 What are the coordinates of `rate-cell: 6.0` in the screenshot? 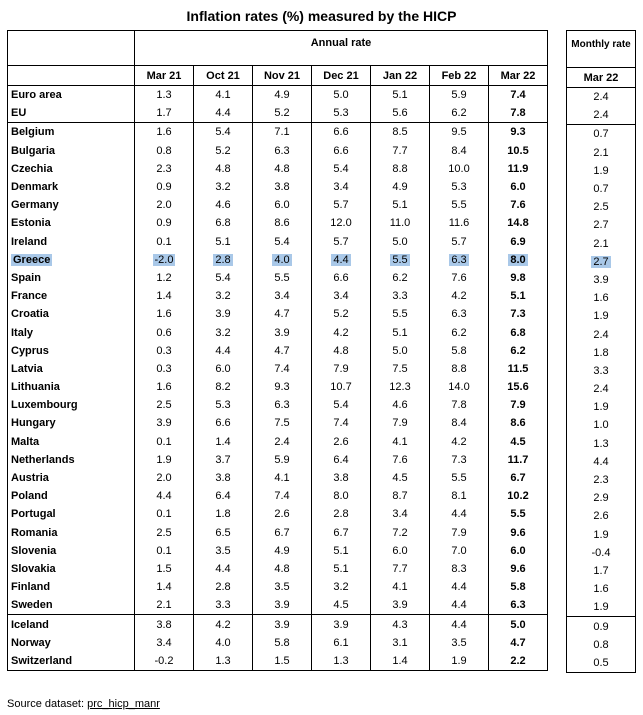 It's located at (518, 550).